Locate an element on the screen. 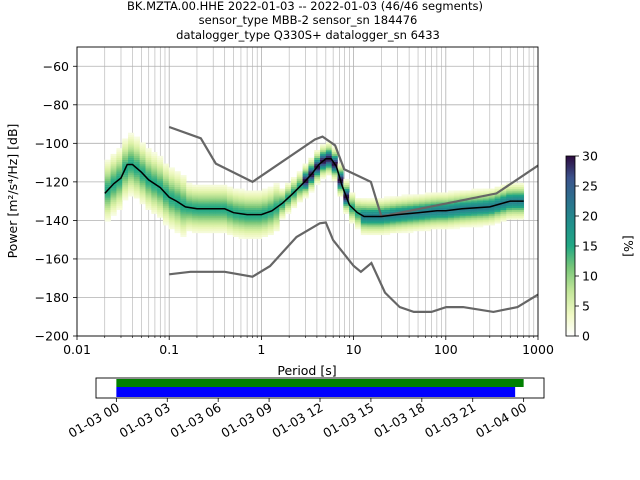  timeline-tick-label: 01-03 03 is located at coordinates (145, 420).